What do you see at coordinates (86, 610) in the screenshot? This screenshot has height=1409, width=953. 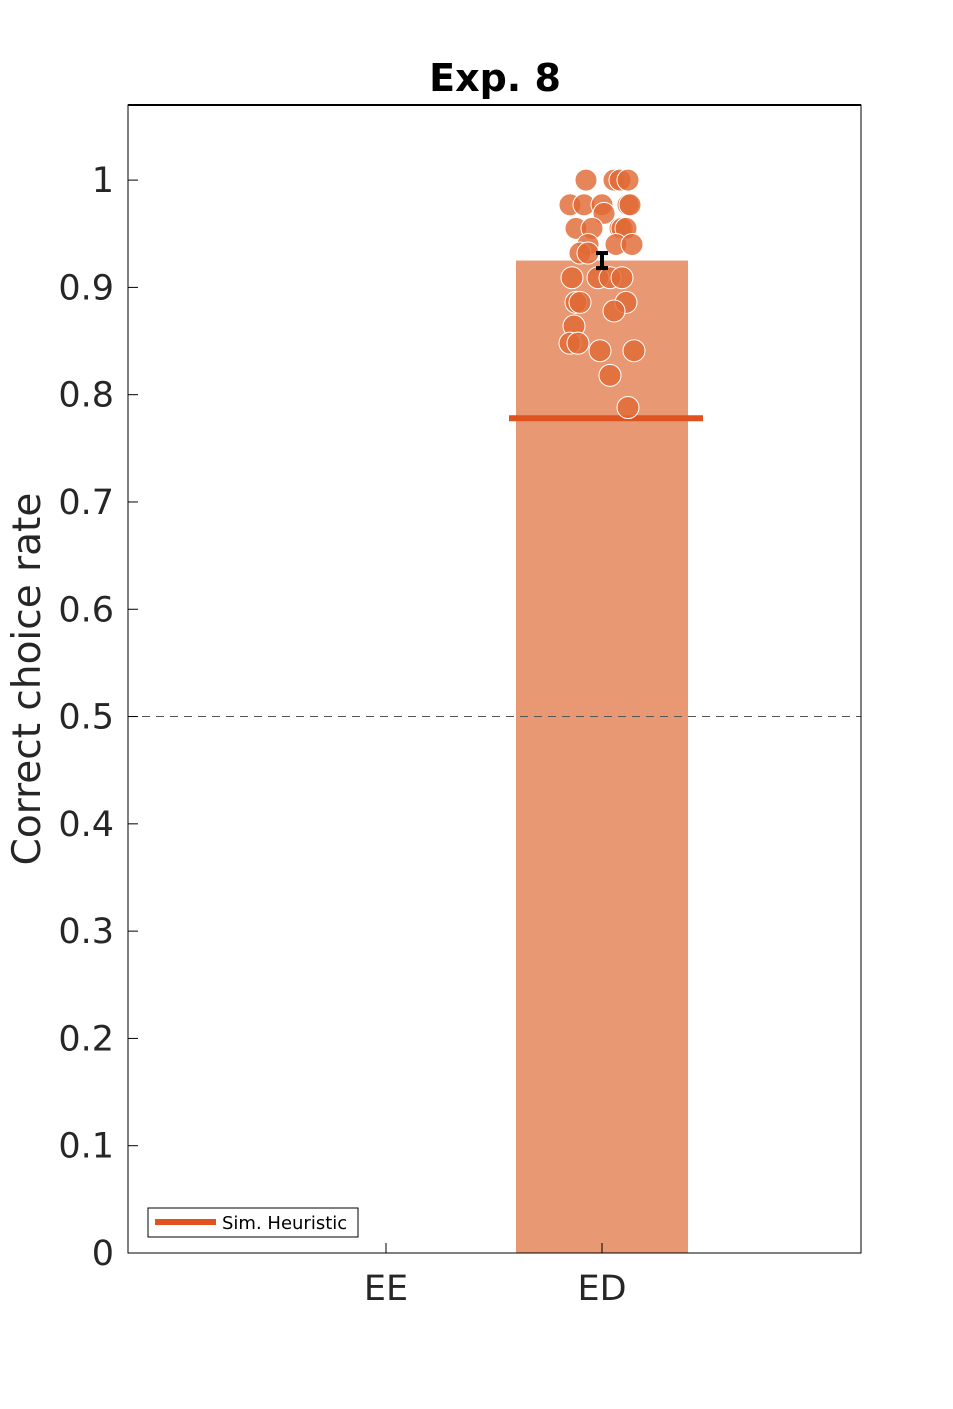 I see `y-tick-label: 0.6` at bounding box center [86, 610].